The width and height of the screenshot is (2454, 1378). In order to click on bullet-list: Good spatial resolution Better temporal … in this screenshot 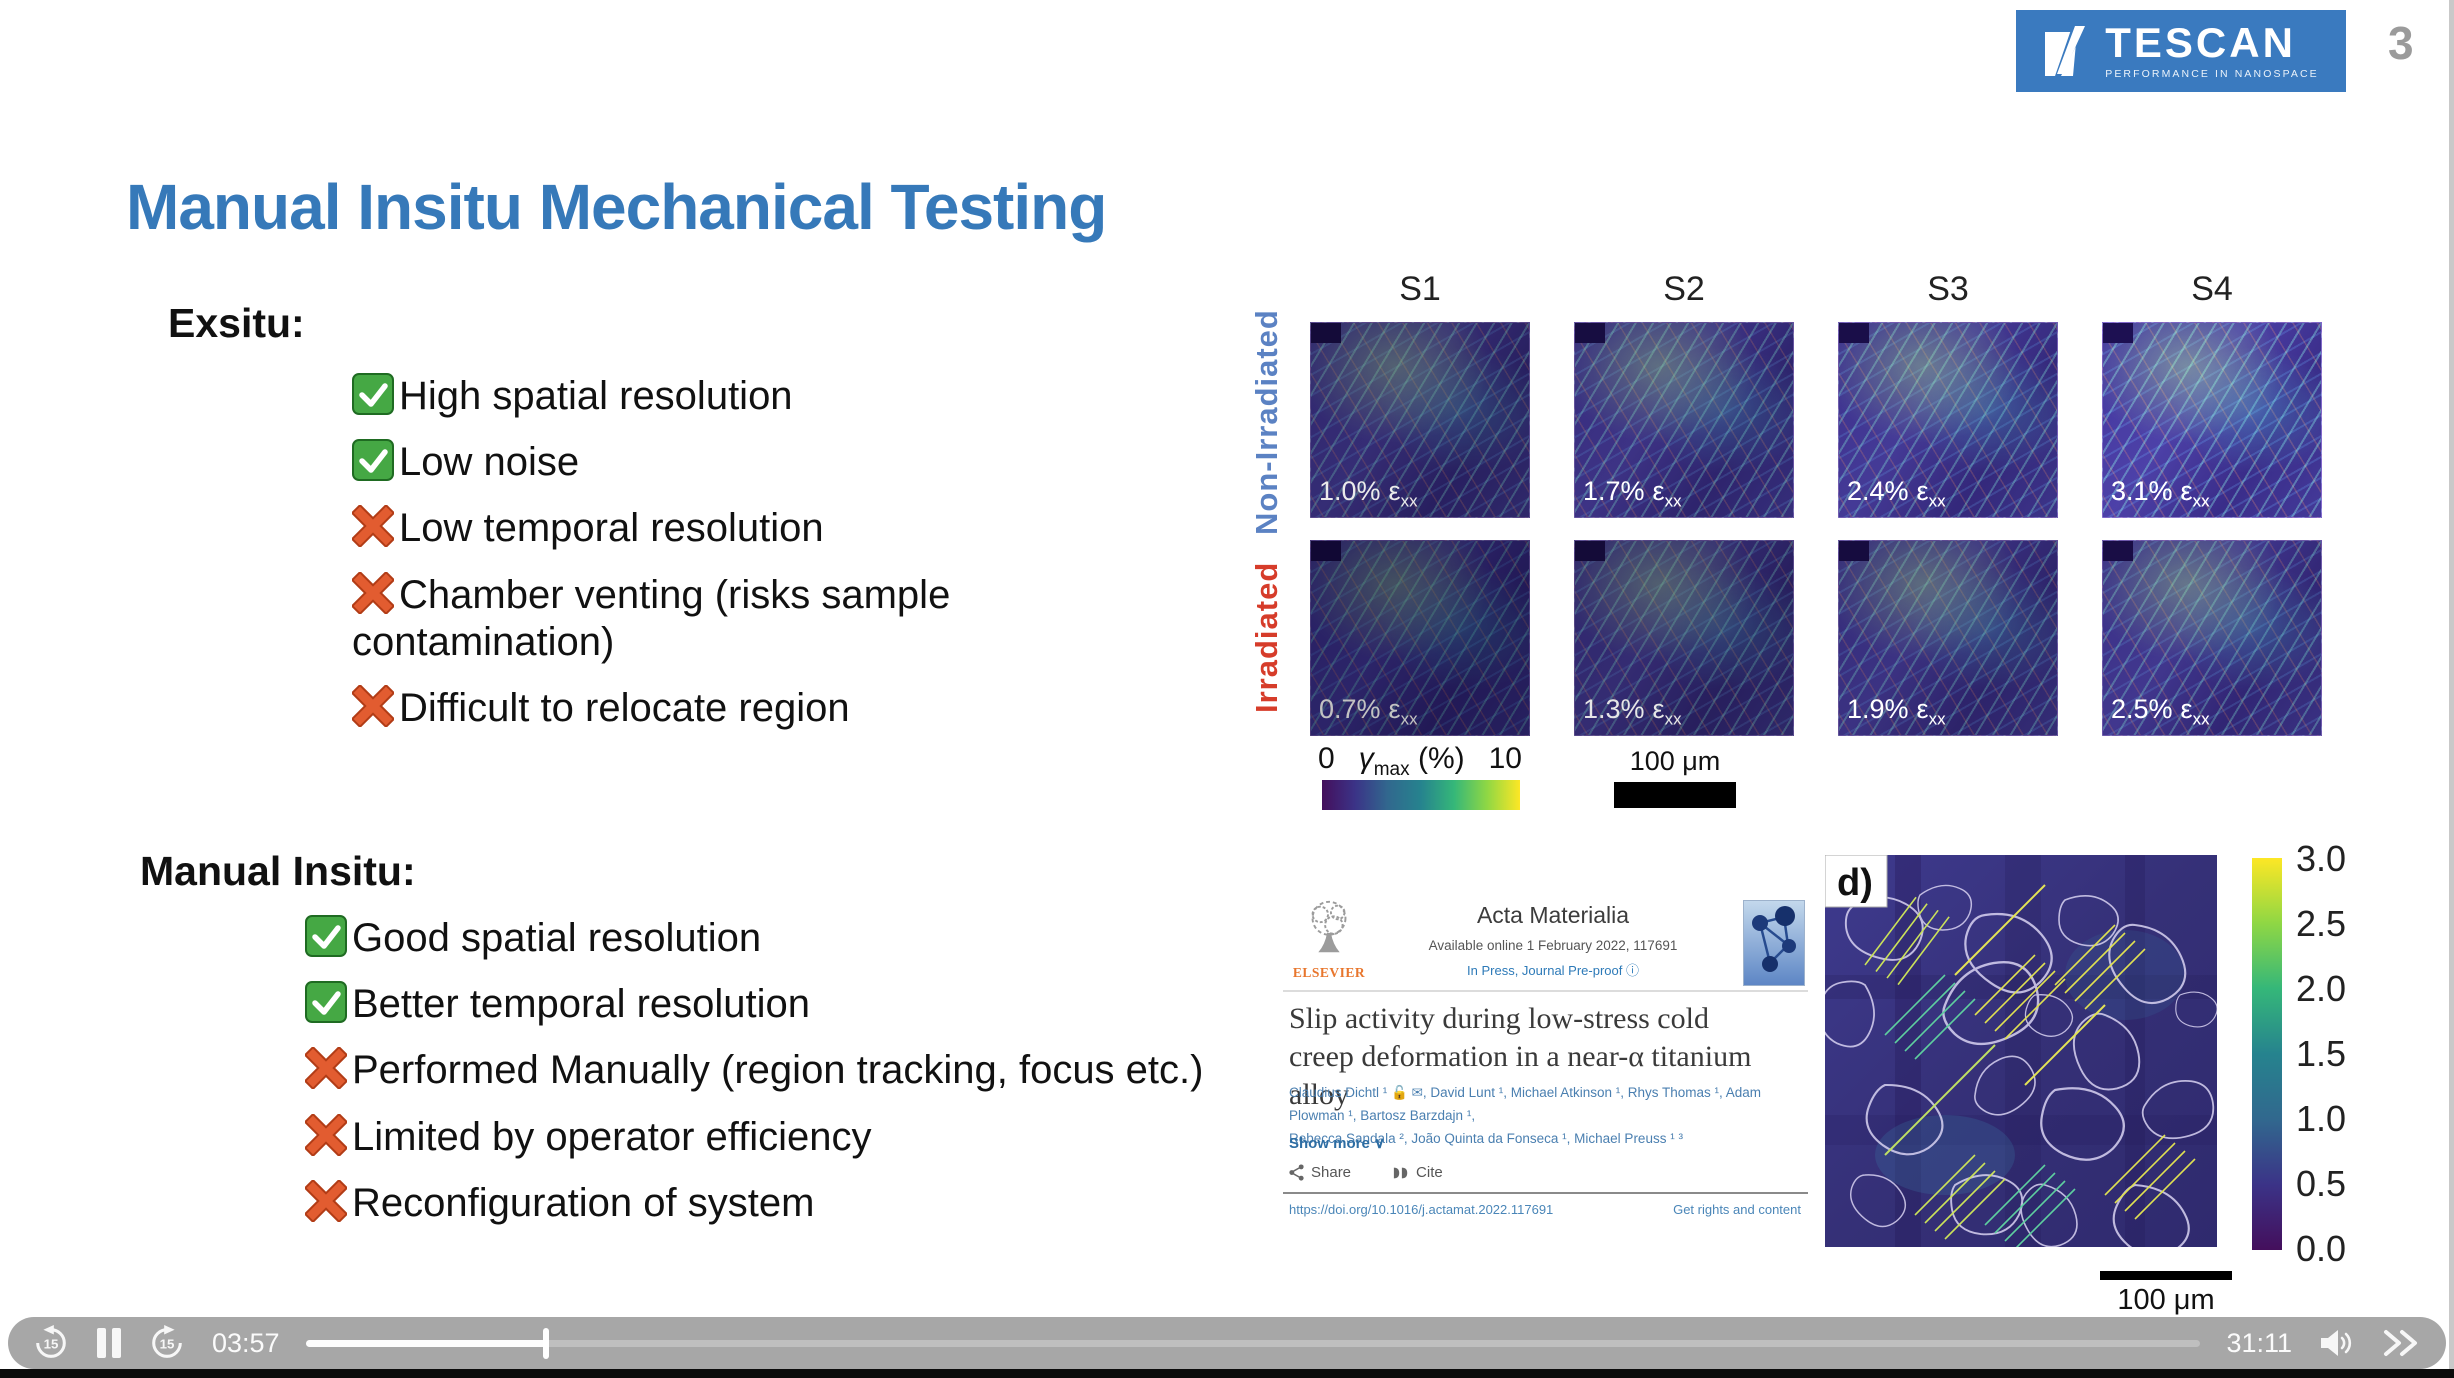, I will do `click(780, 1071)`.